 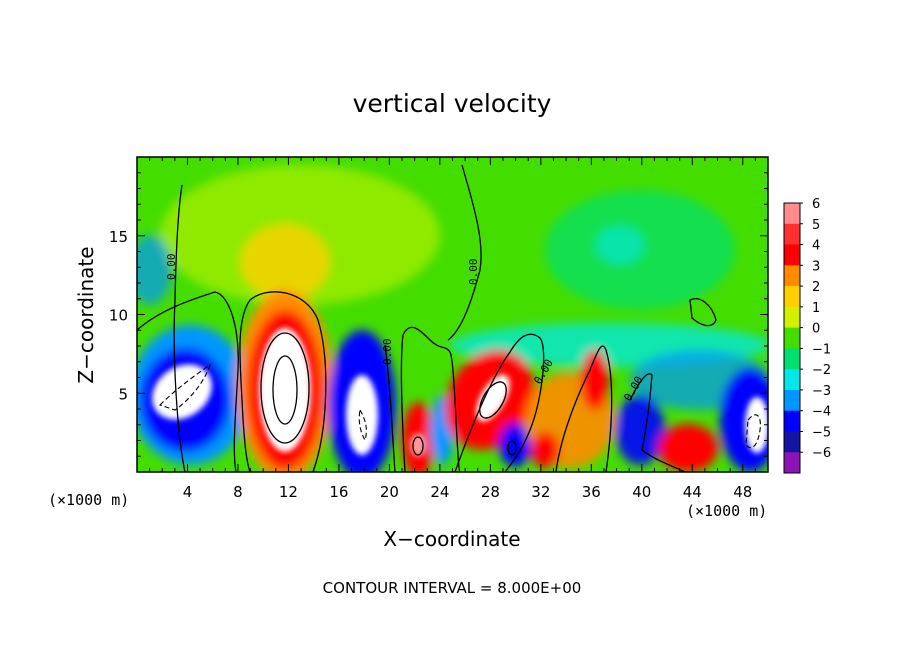 What do you see at coordinates (816, 204) in the screenshot?
I see `colorbar-label: 6` at bounding box center [816, 204].